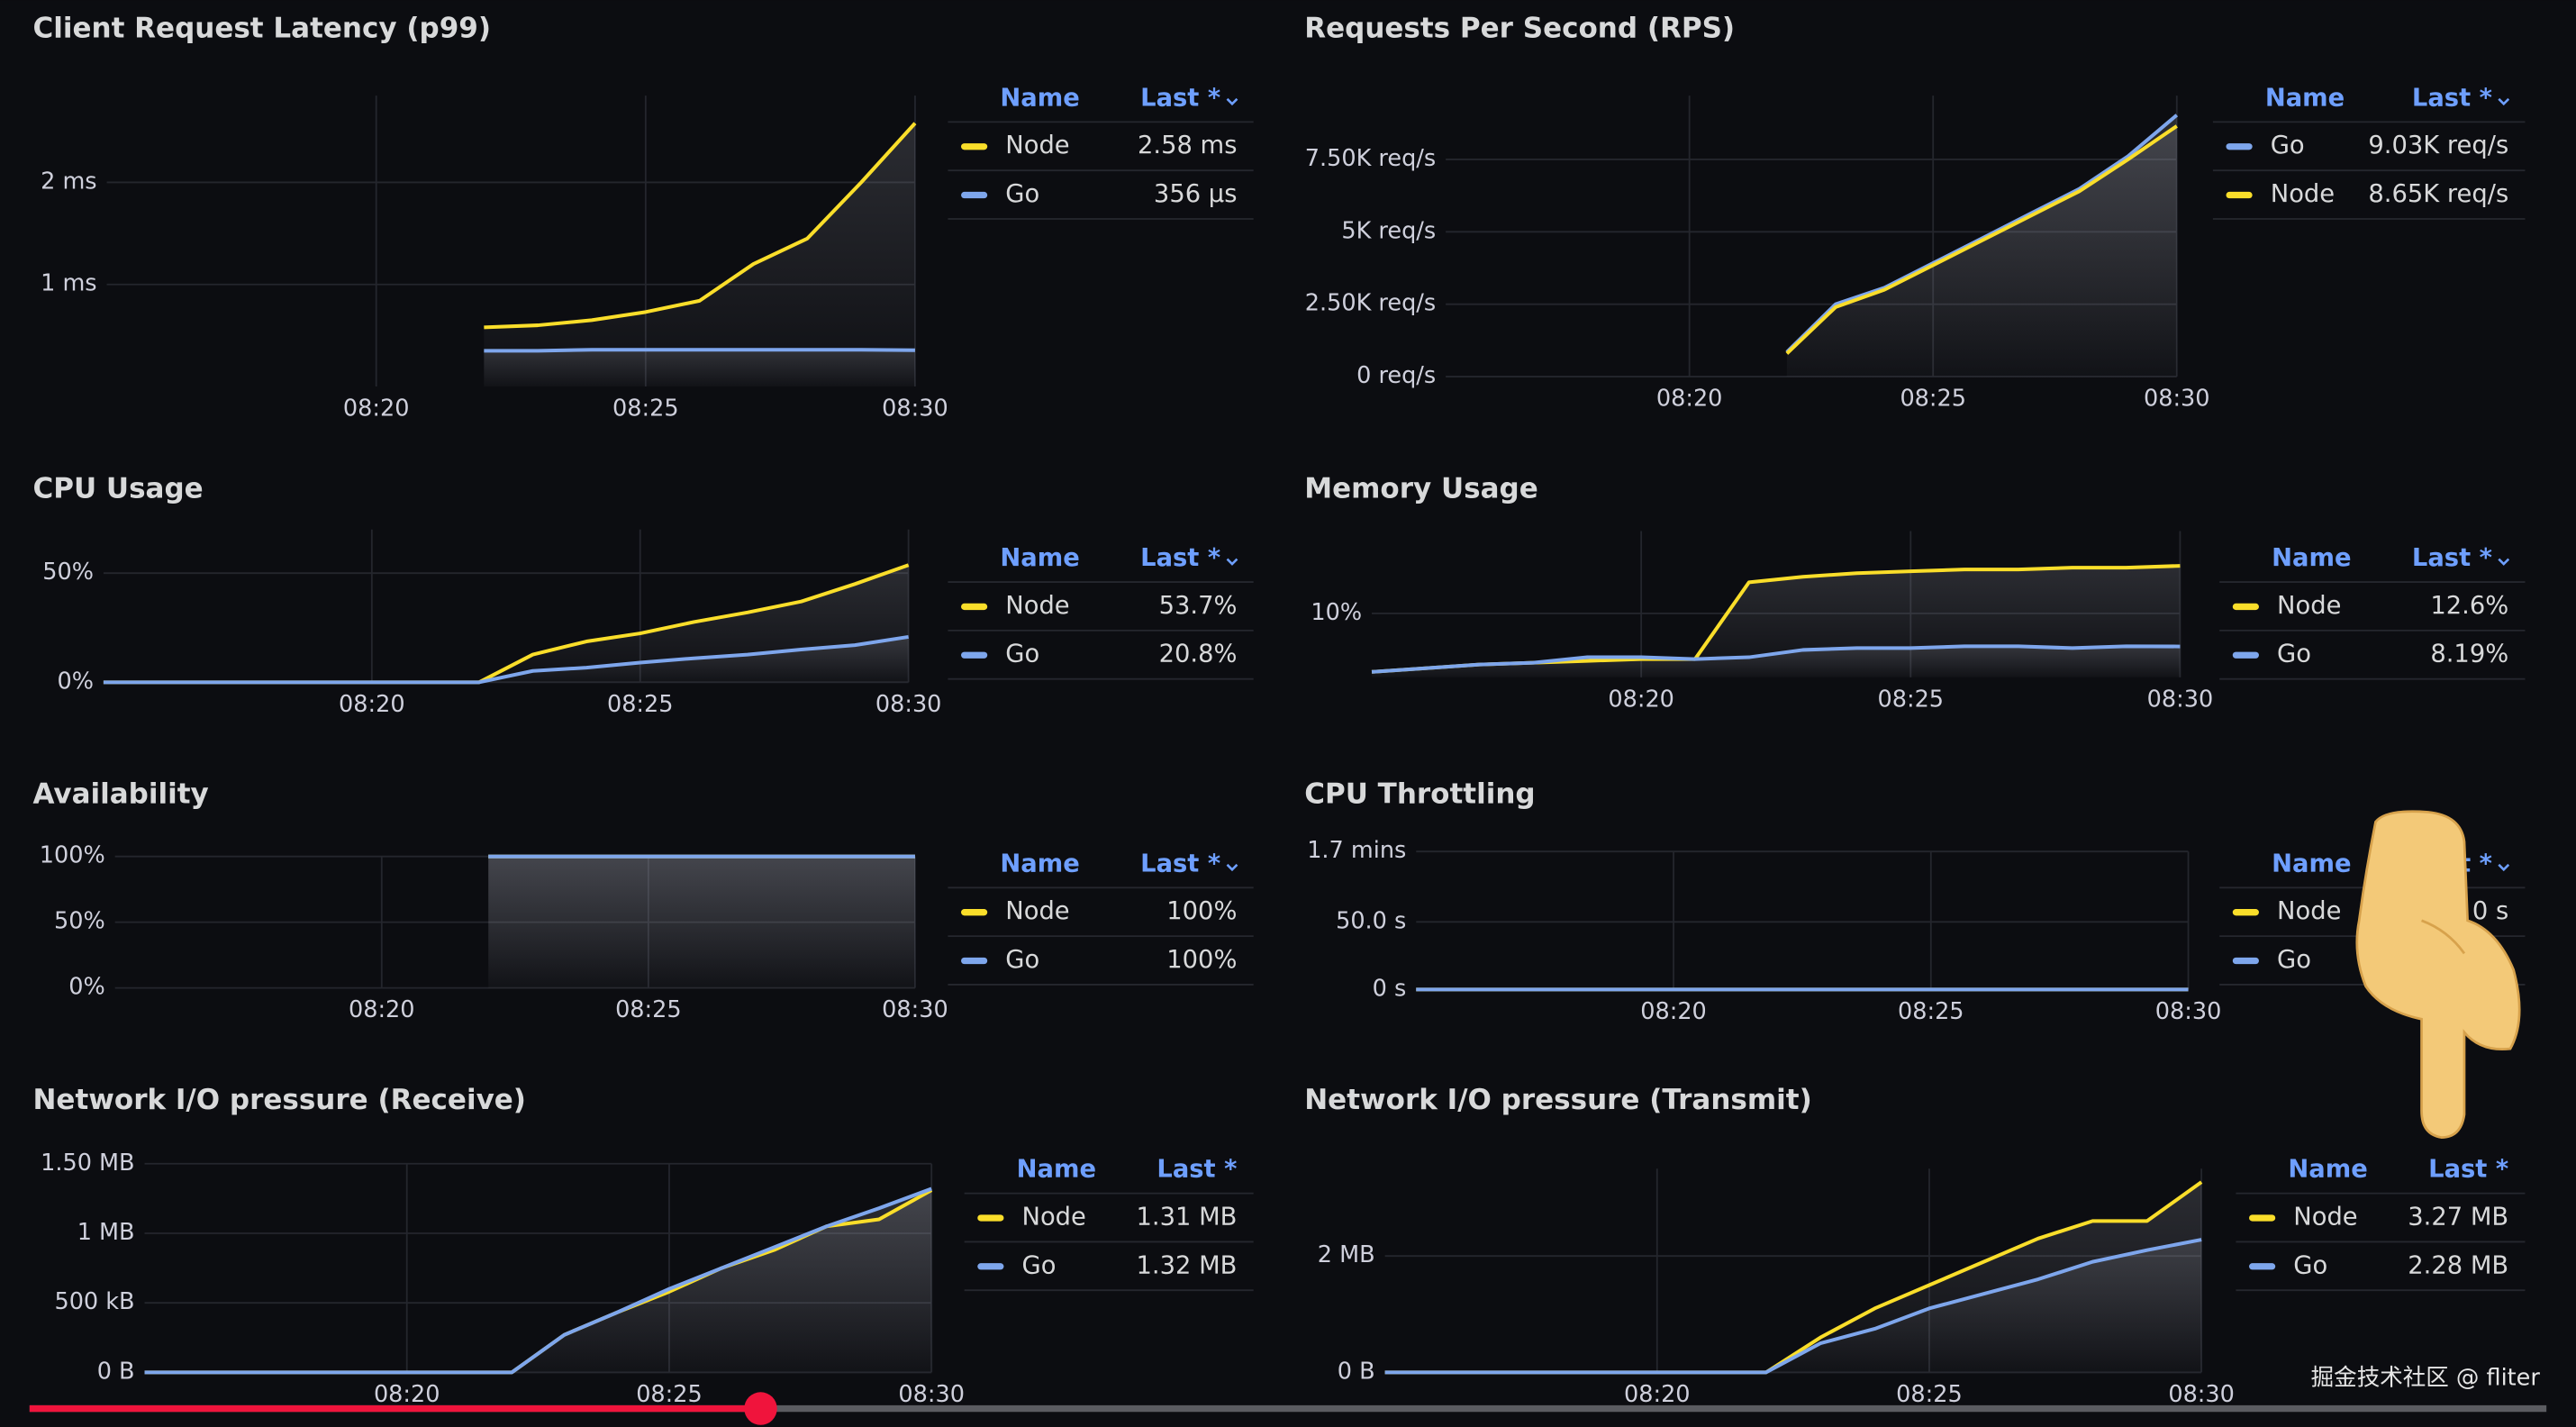  Describe the element at coordinates (1370, 303) in the screenshot. I see `y-tick-label: 2.50K req/s` at that location.